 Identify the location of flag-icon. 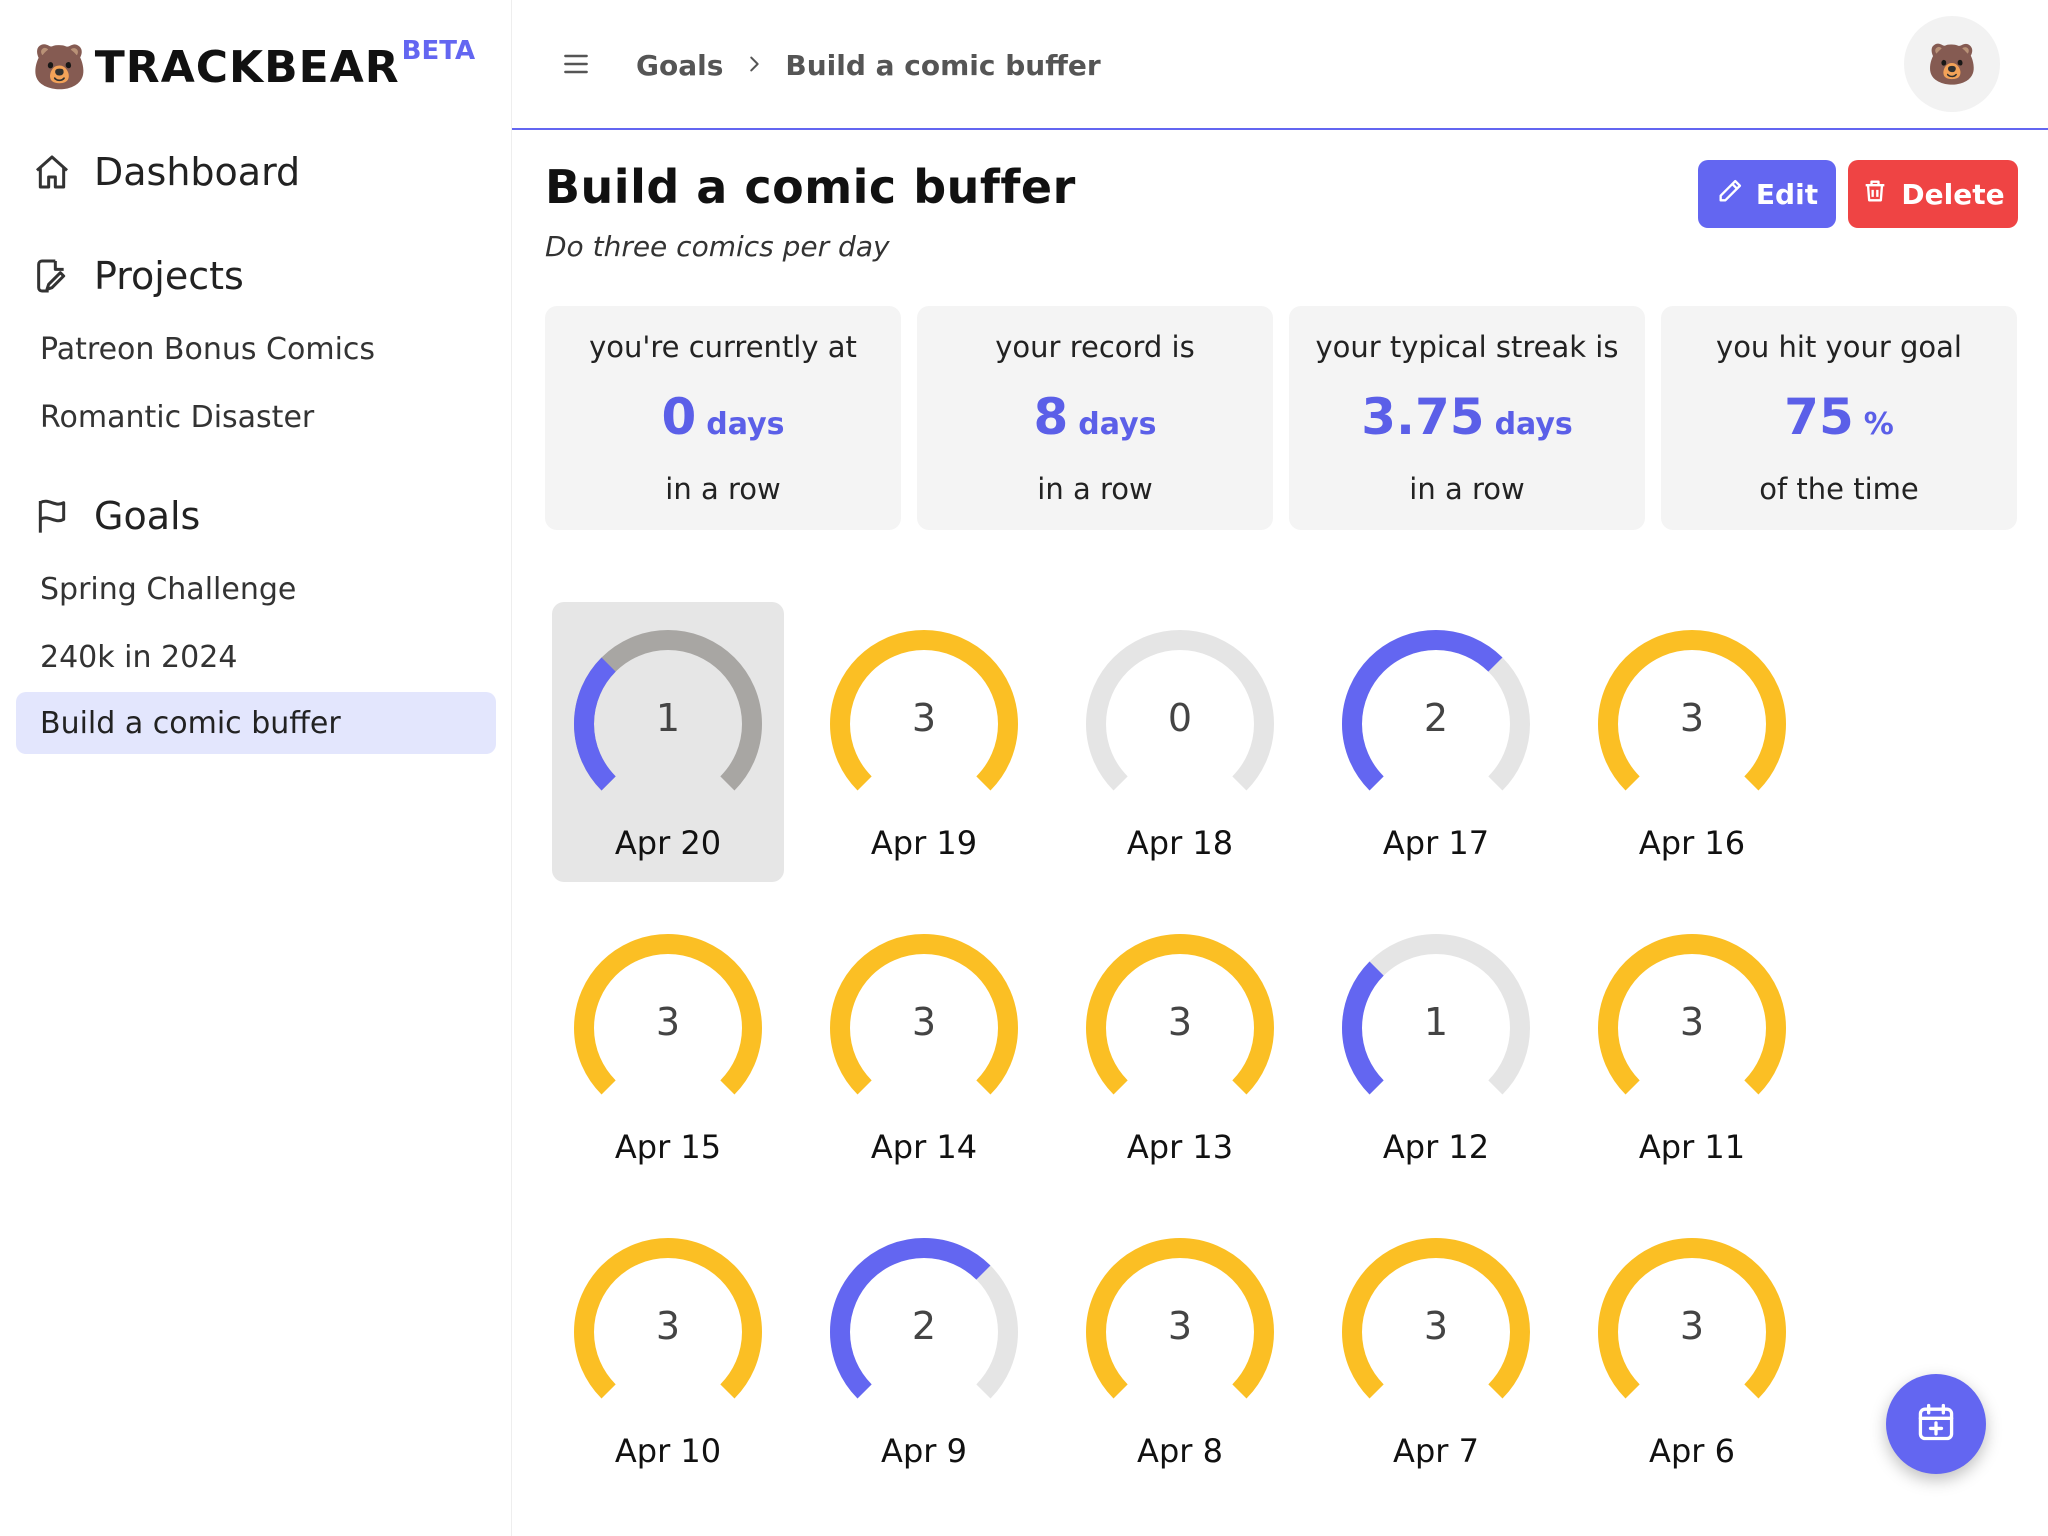
(52, 516).